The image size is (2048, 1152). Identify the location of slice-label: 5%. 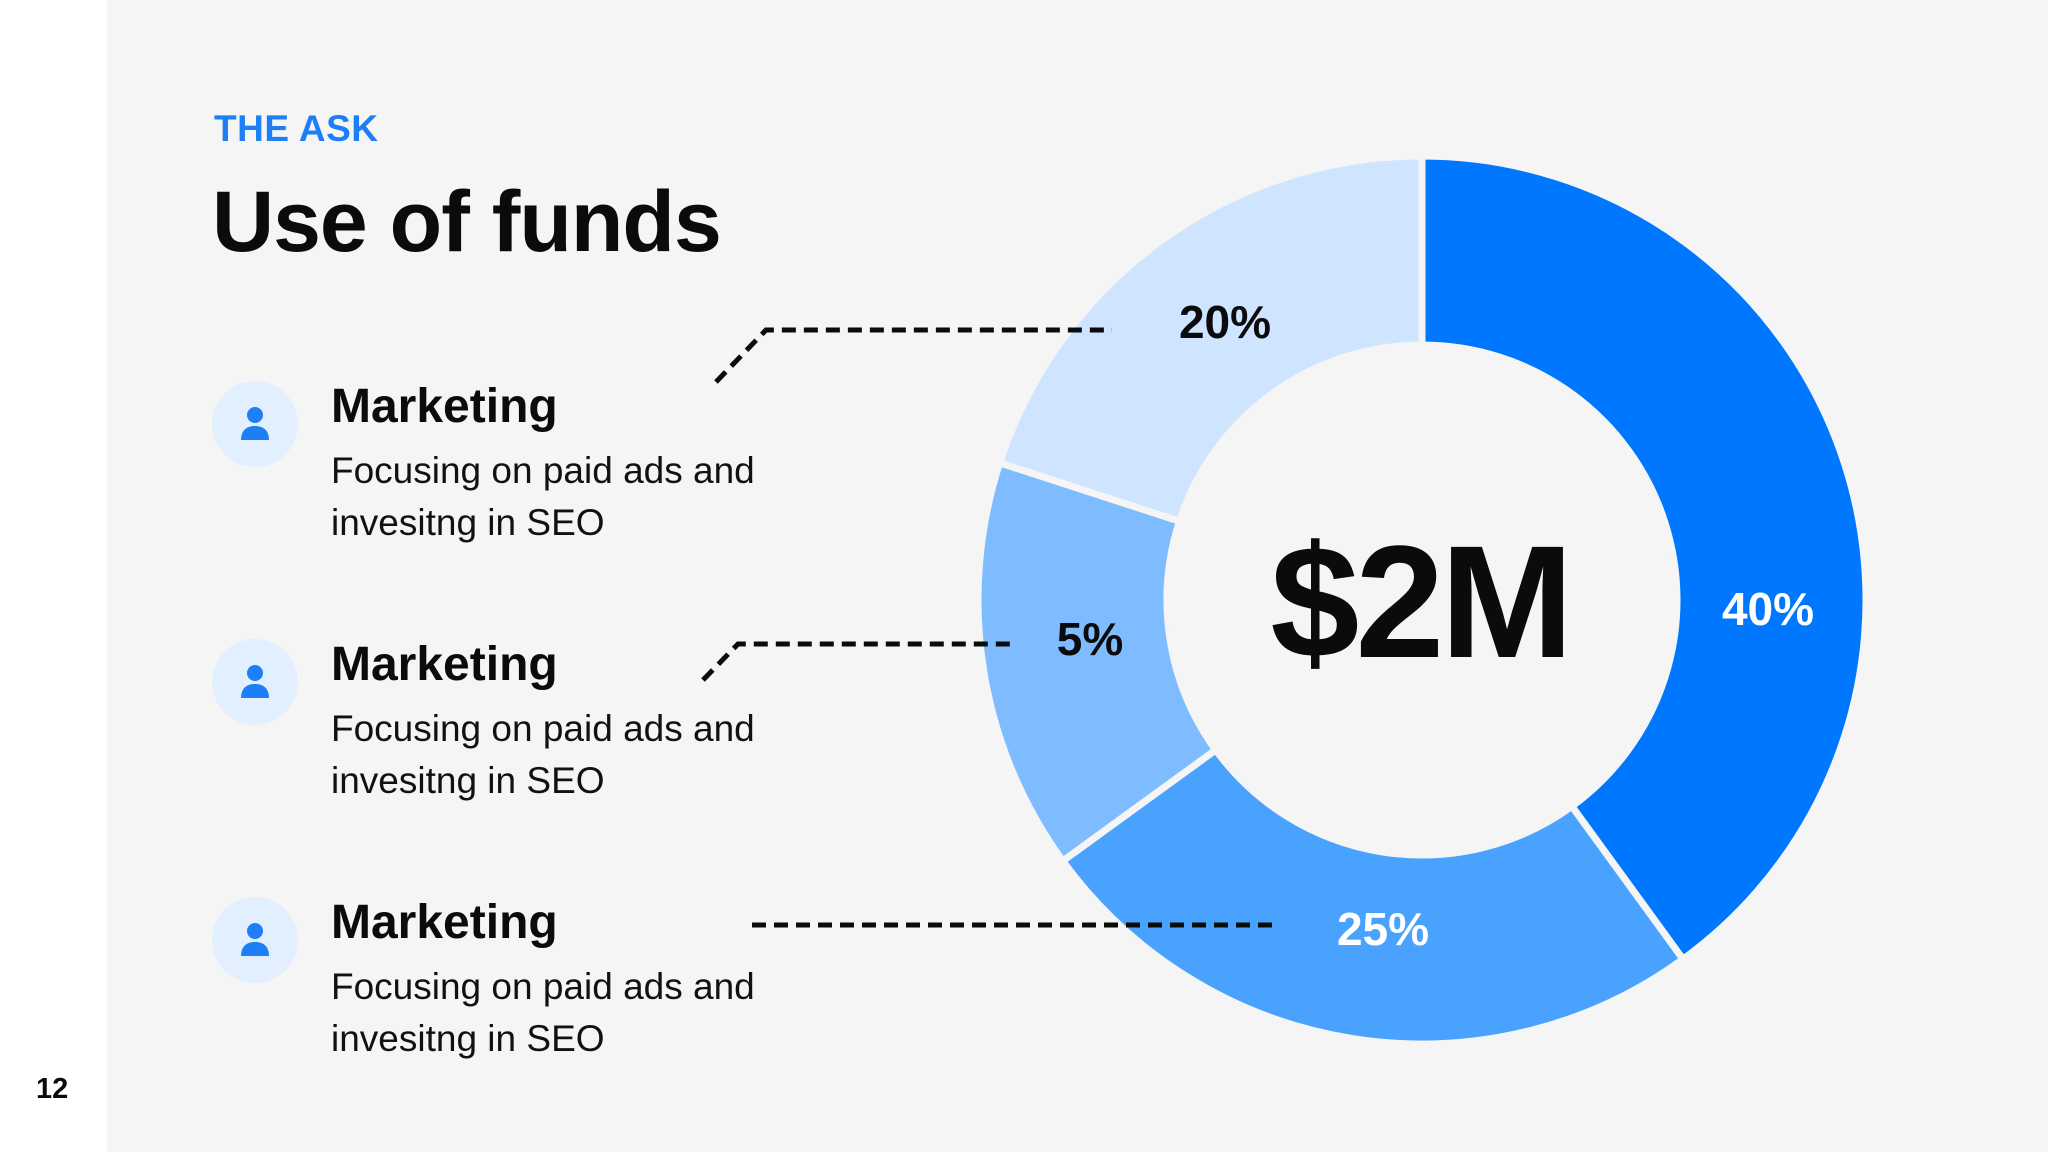
(1090, 639).